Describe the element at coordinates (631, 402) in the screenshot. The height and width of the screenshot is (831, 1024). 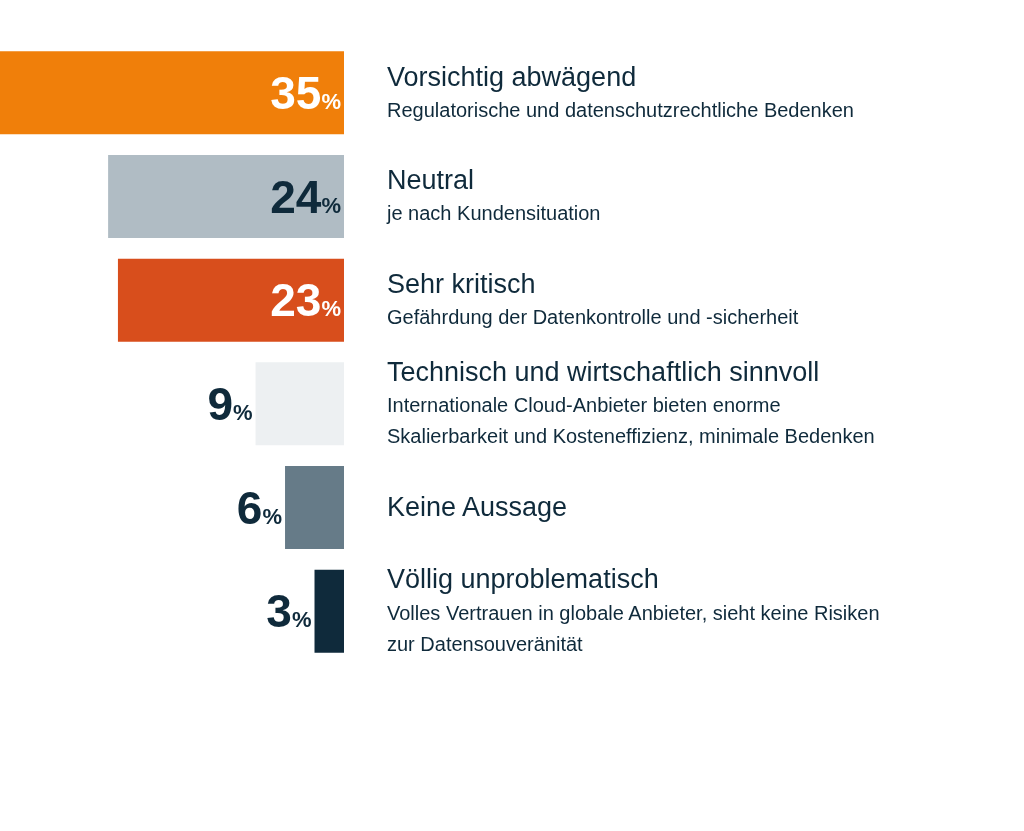
I see `y-tick-label: Technisch und wirtschaftlich sinnvoll Internationale Cloud-Anbieter bieten enorme Skalierbarkeit und Kosteneffizienz, minimale Bedenken` at that location.